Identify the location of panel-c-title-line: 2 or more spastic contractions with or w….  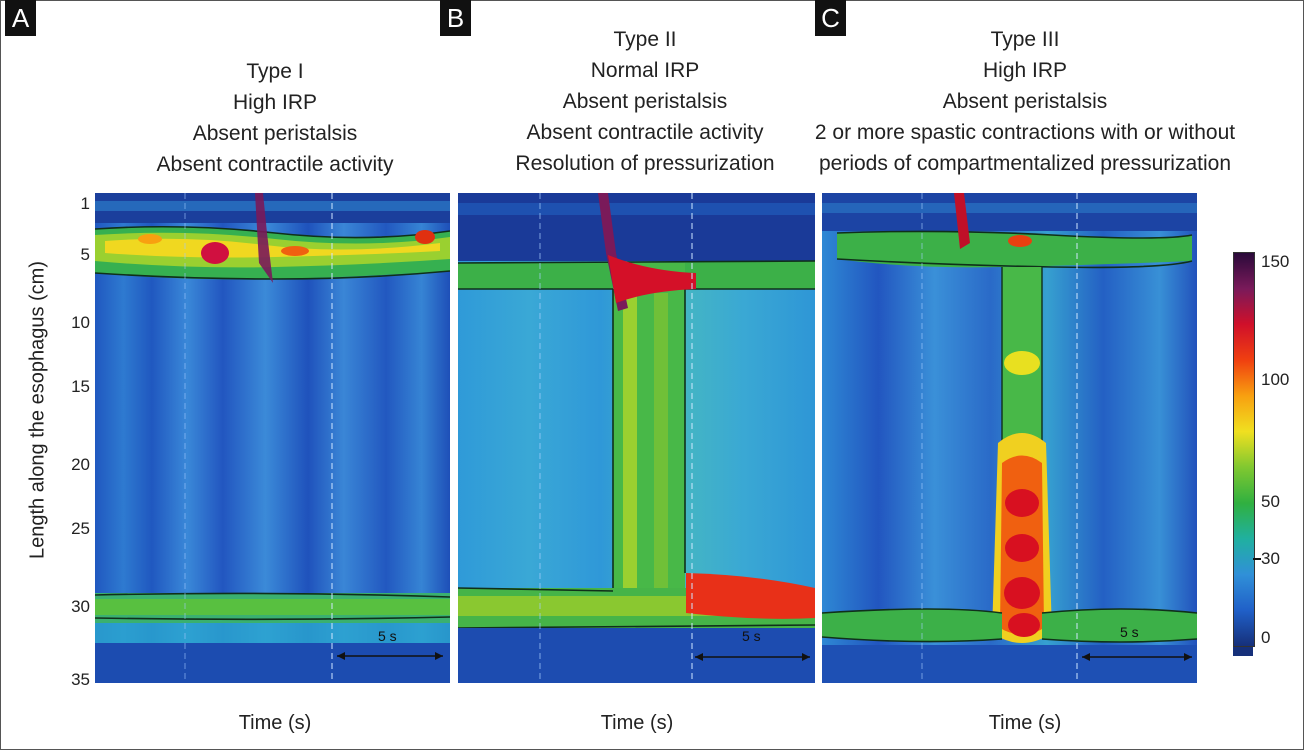
(1025, 132).